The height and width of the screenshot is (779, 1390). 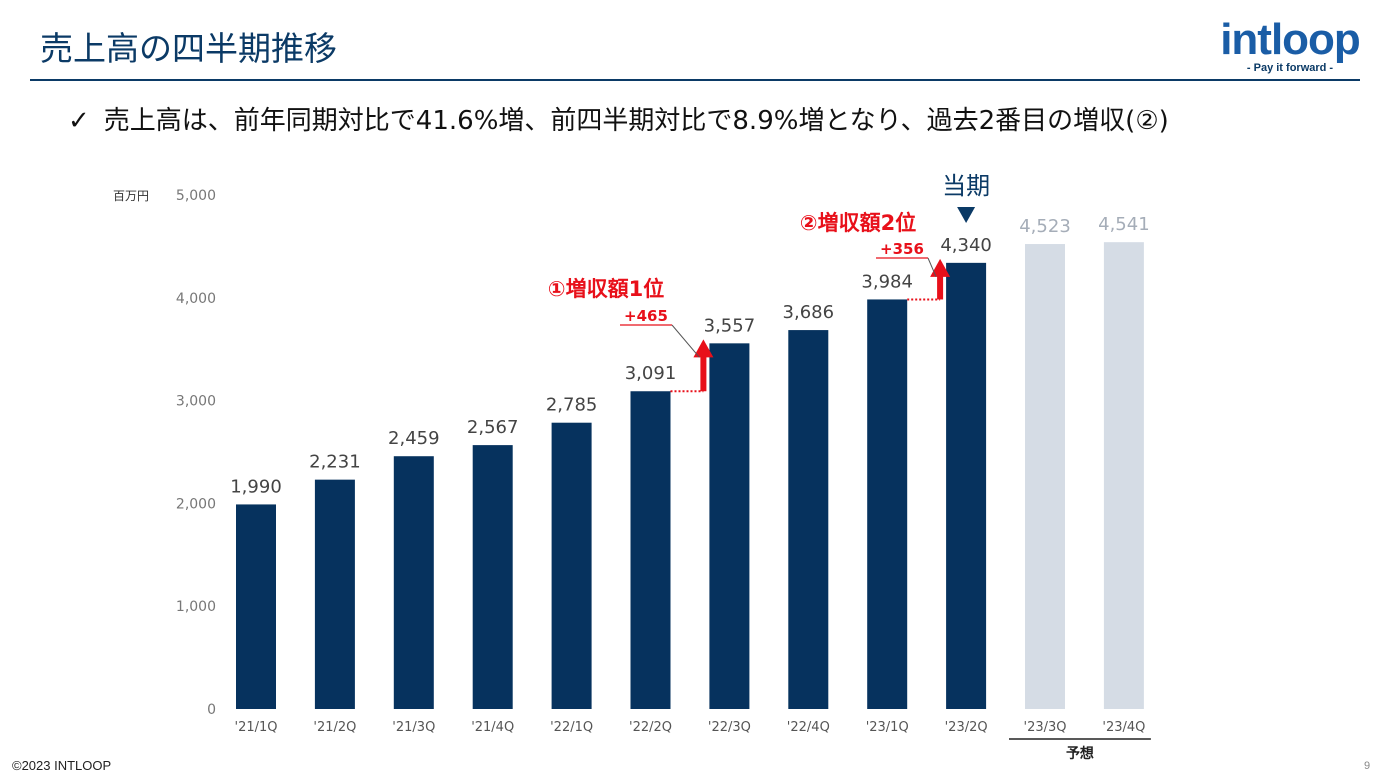 What do you see at coordinates (808, 727) in the screenshot?
I see `x-tick-label: '22/4Q` at bounding box center [808, 727].